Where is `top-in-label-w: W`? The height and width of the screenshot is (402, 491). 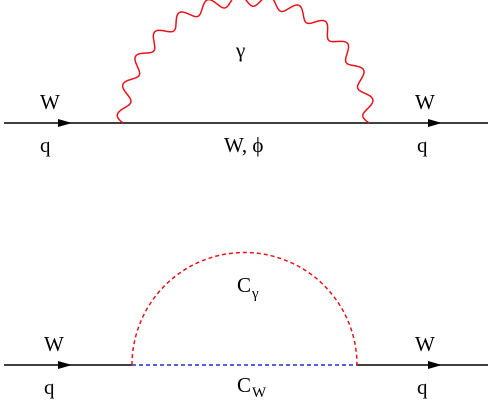
top-in-label-w: W is located at coordinates (50, 102).